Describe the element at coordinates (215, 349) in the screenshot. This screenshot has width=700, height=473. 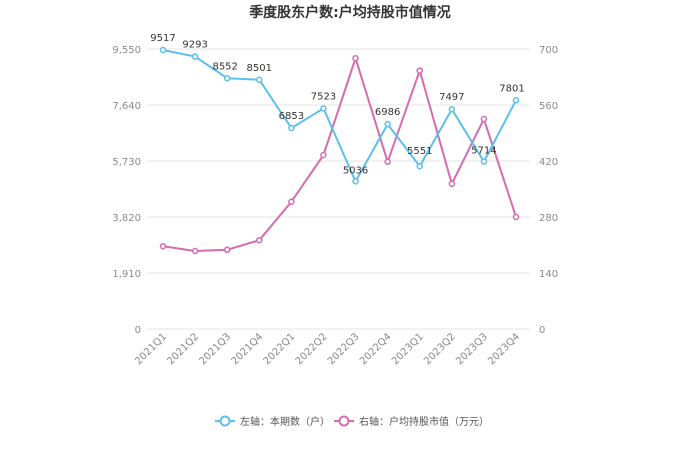
I see `x-axis-tick-label: 2021Q3` at that location.